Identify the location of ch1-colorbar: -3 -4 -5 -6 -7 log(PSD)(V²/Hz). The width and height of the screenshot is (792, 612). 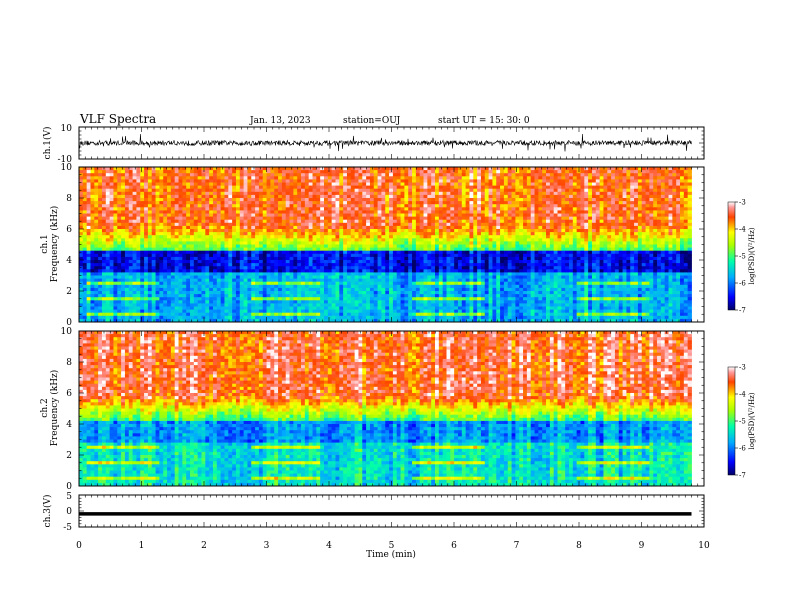
(741, 257).